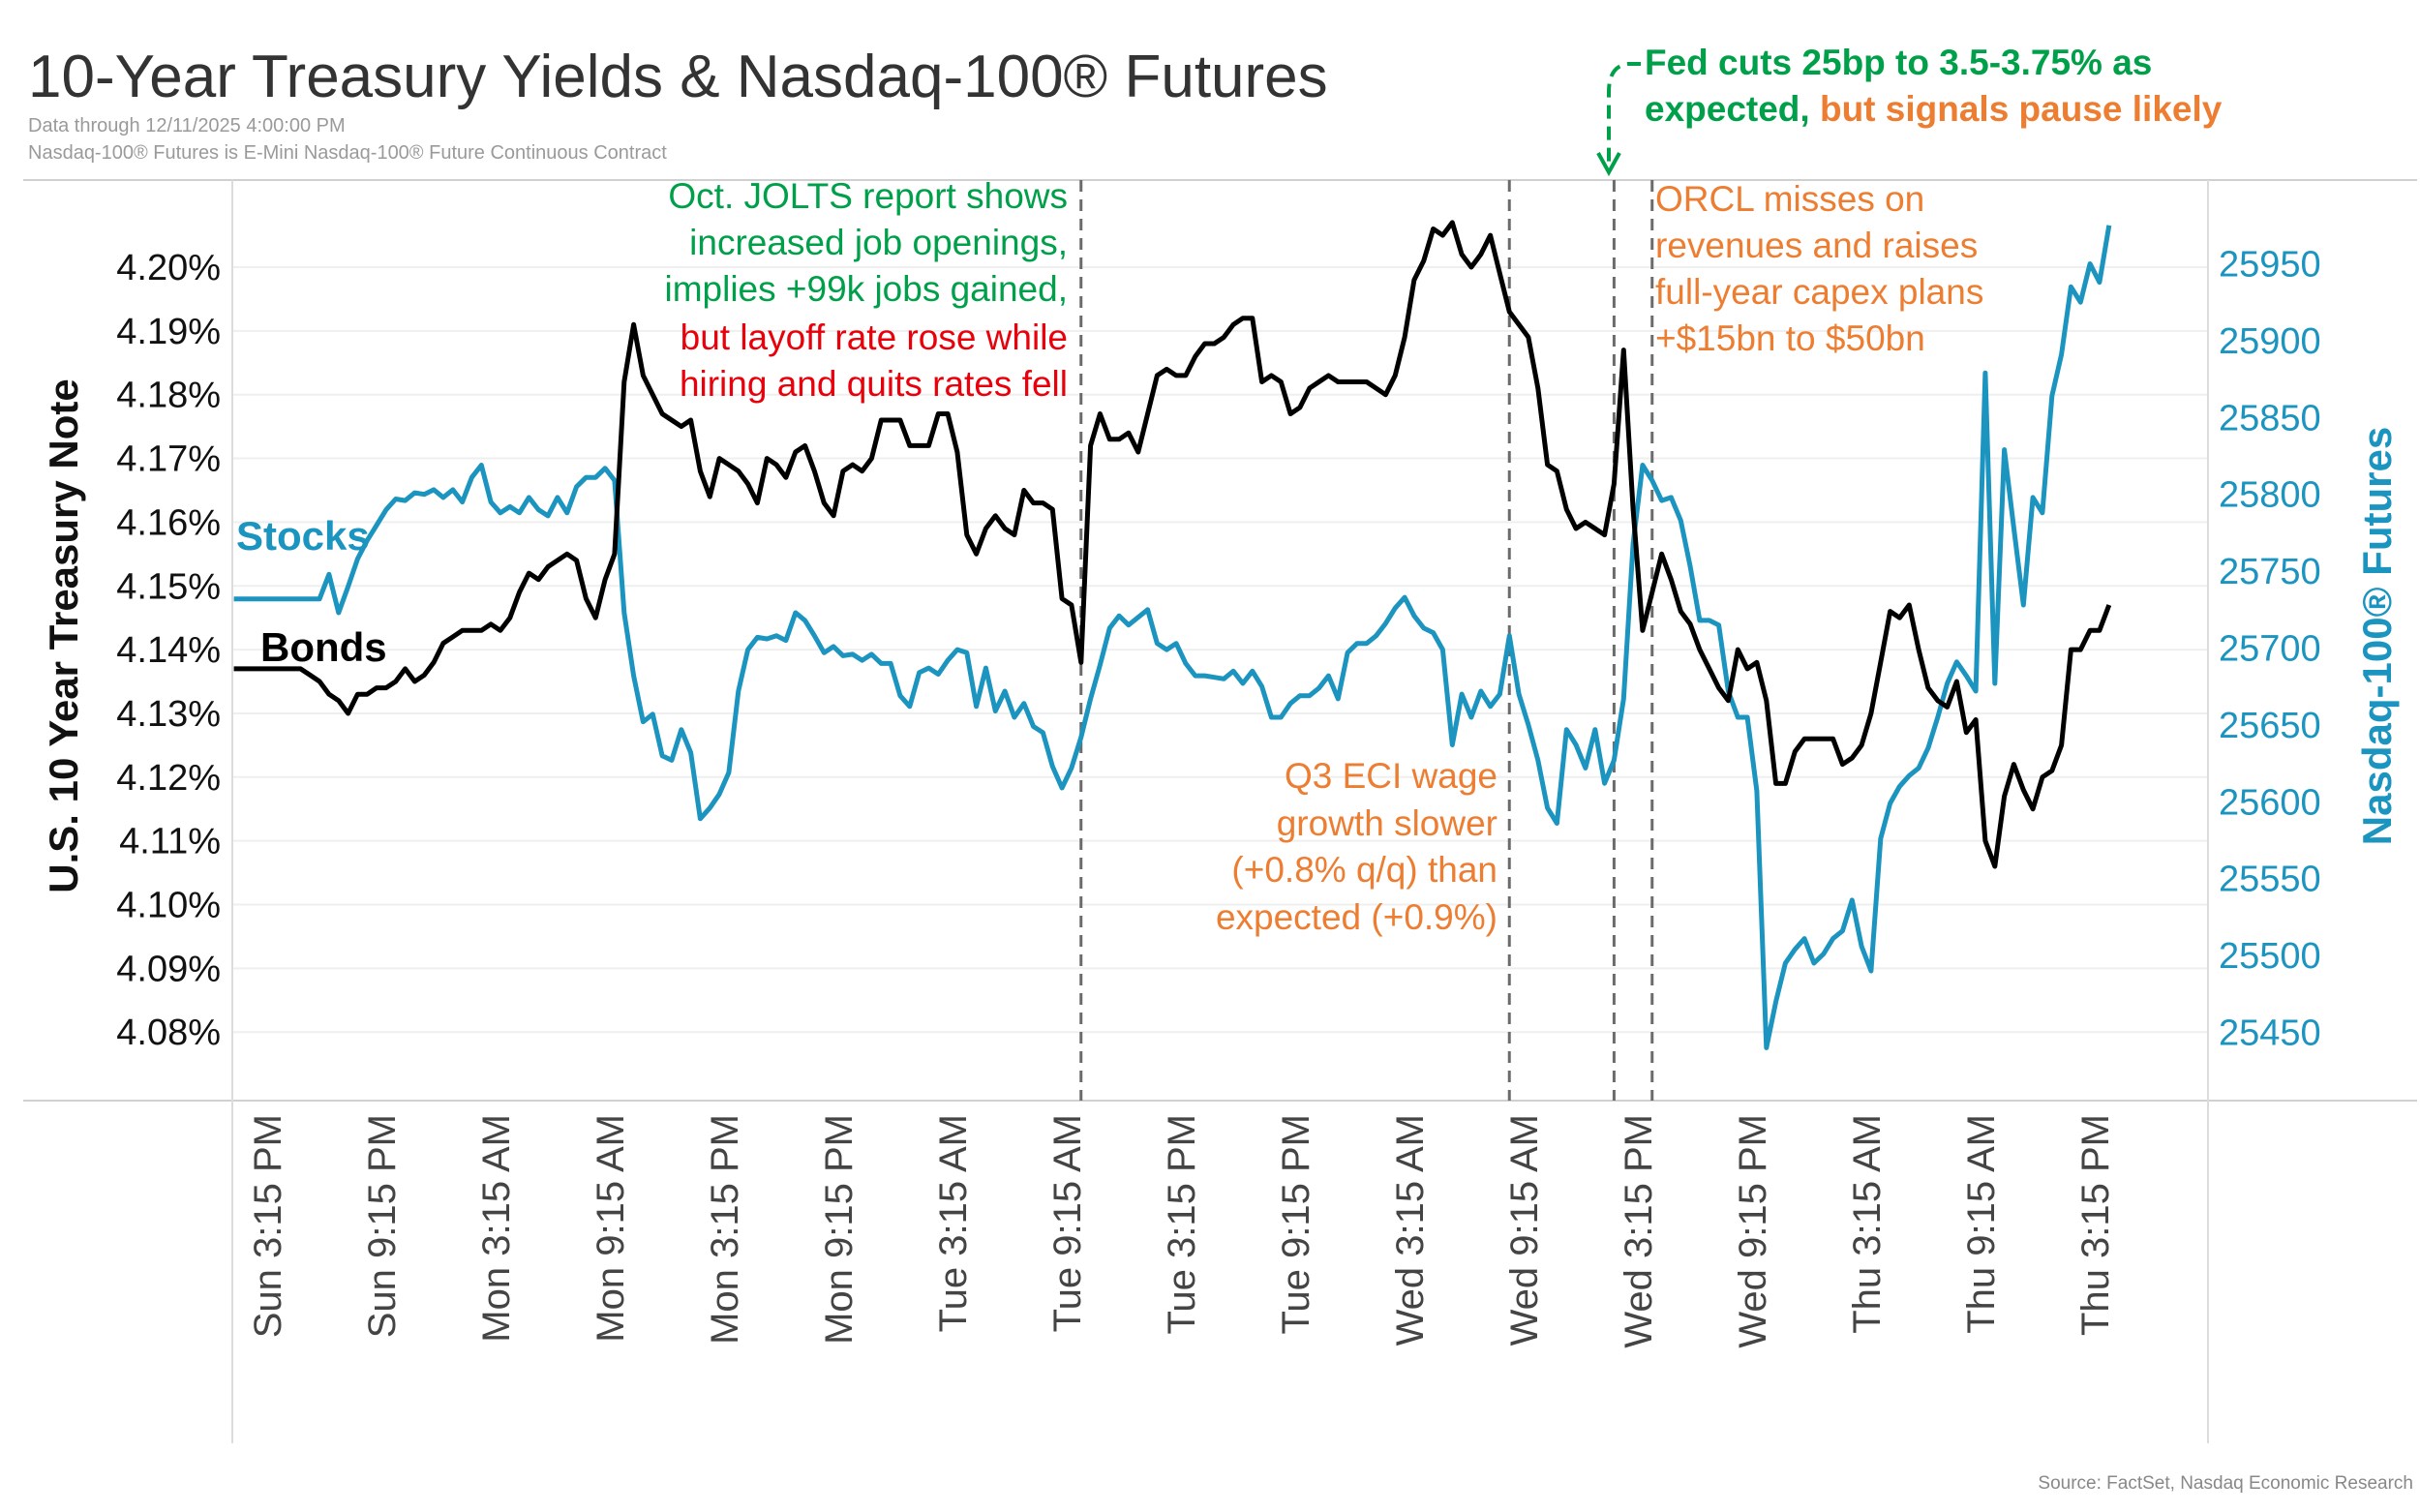 The width and height of the screenshot is (2420, 1512). What do you see at coordinates (1898, 62) in the screenshot?
I see `annotation-line: Fed cuts 25bp to 3.5-3.75% as` at bounding box center [1898, 62].